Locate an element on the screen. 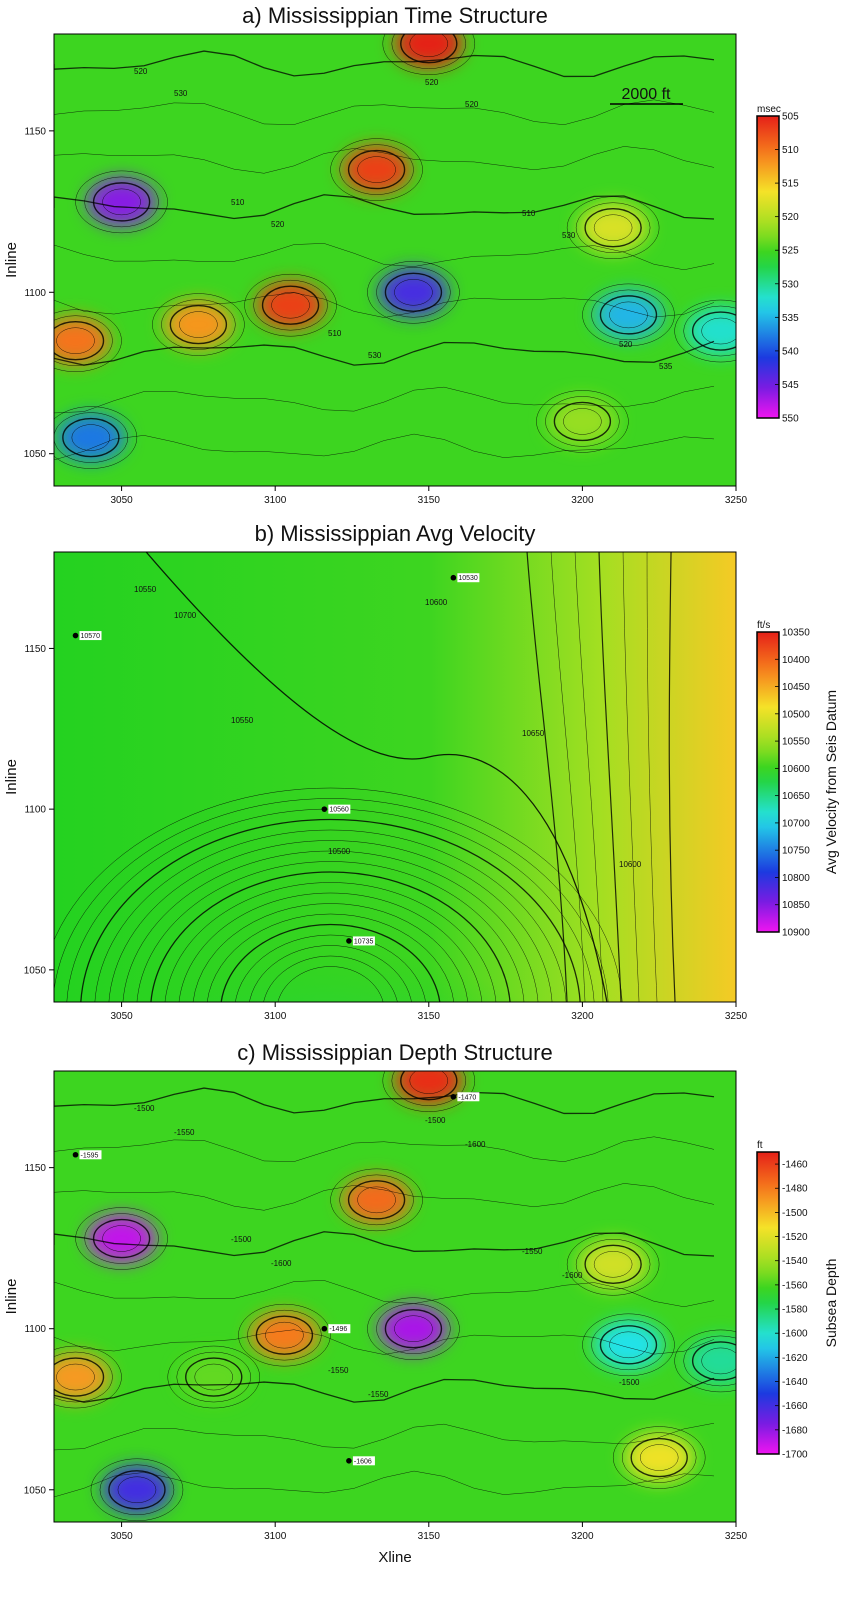 The image size is (862, 1600). colorbar-tick-label: 10350 is located at coordinates (796, 633).